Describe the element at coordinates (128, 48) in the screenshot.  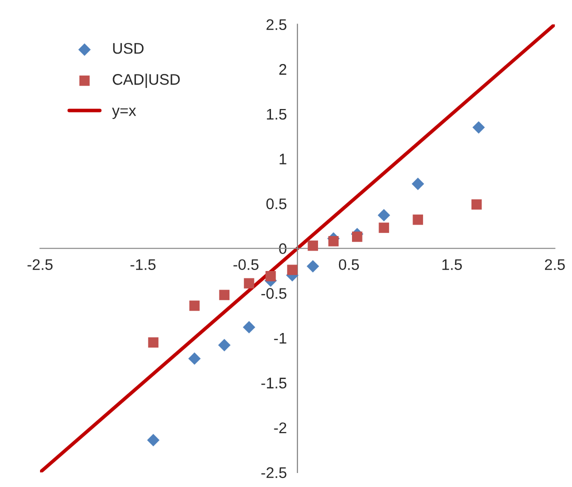
I see `legend-label: USD` at that location.